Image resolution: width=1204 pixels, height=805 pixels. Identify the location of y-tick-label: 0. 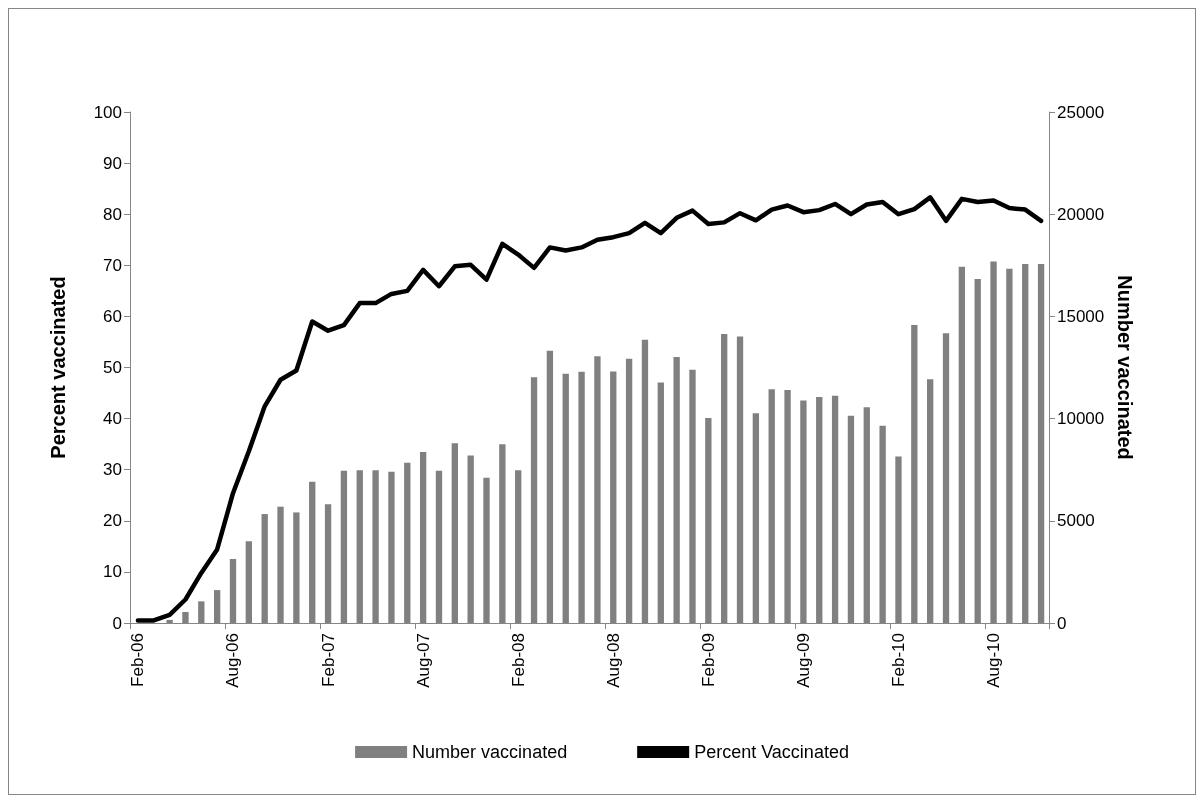
(117, 623).